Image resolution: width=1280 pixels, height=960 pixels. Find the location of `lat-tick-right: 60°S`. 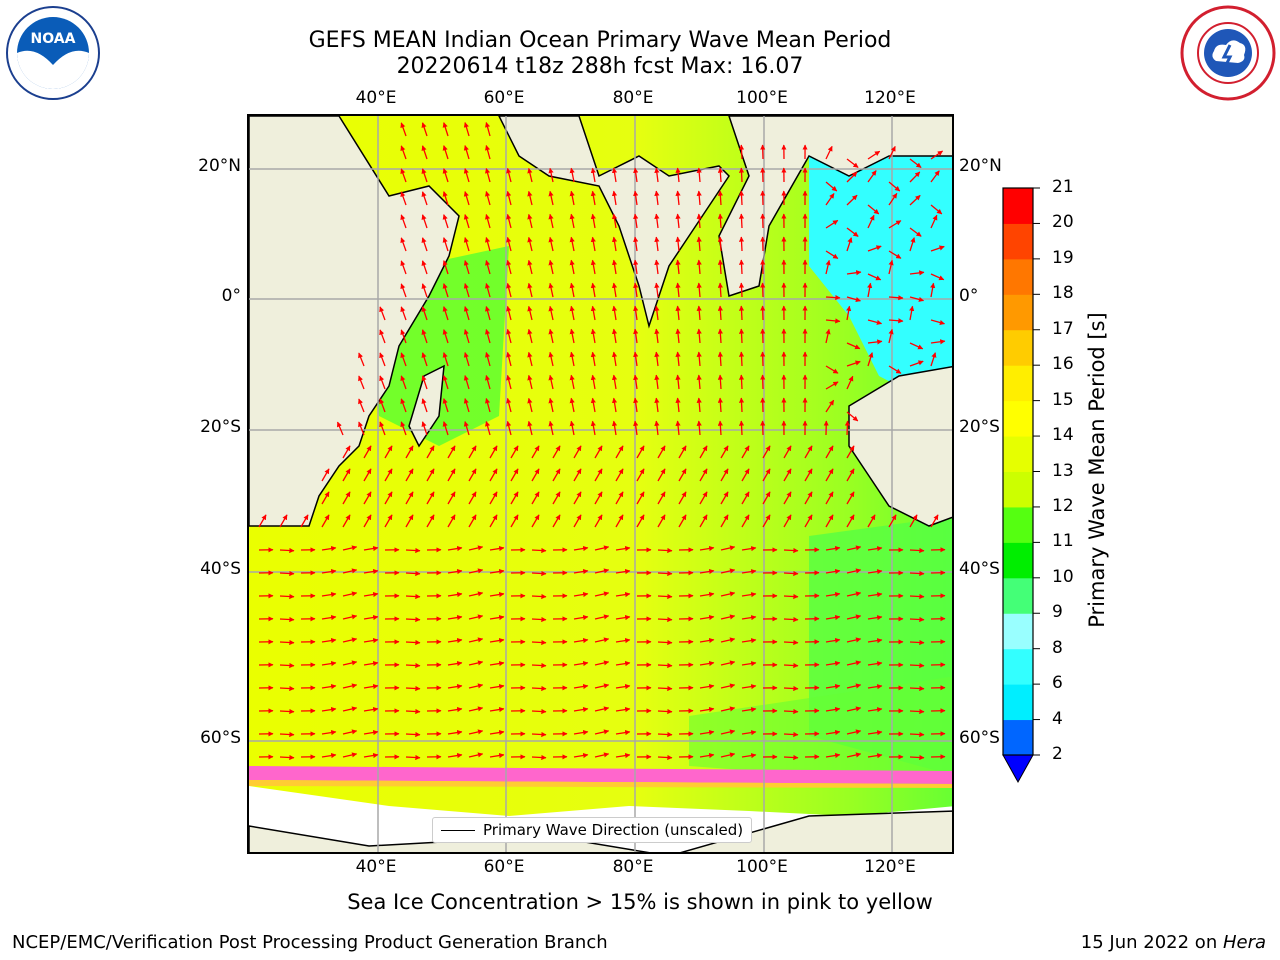

lat-tick-right: 60°S is located at coordinates (979, 738).